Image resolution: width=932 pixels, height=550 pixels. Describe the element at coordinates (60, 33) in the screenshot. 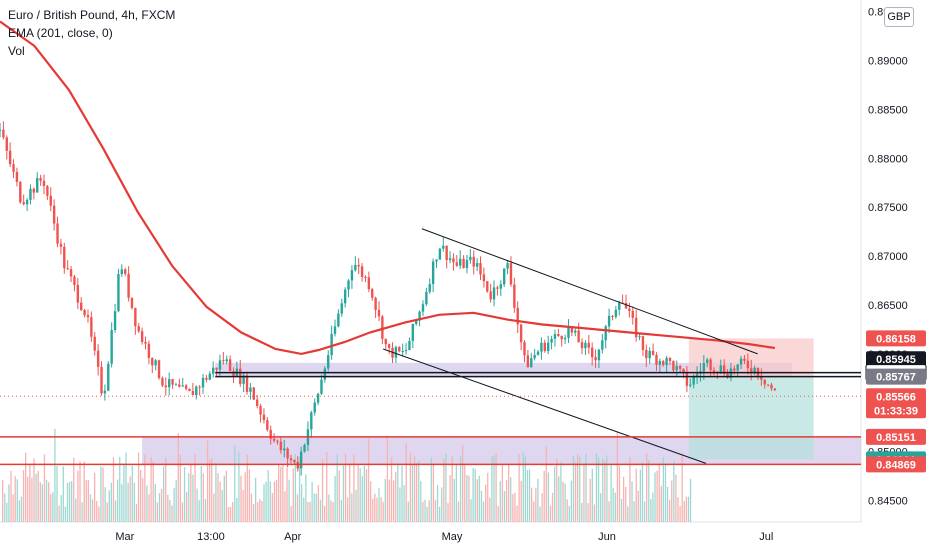

I see `legend-ema: EMA (201, close, 0)` at that location.